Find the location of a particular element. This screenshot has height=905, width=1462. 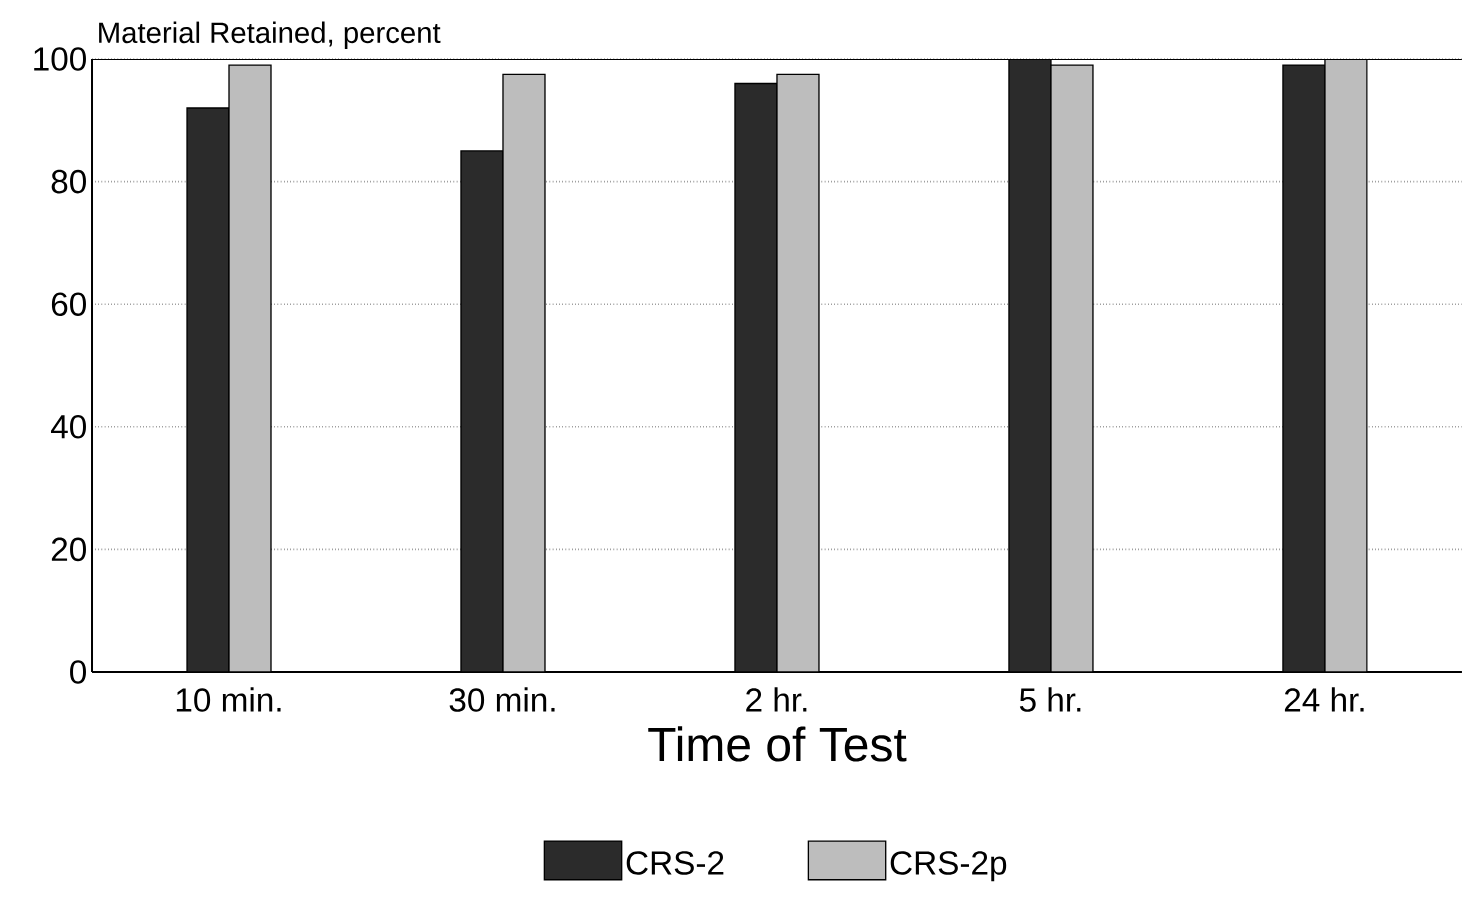

x-axis-title: Time of Test is located at coordinates (777, 744).